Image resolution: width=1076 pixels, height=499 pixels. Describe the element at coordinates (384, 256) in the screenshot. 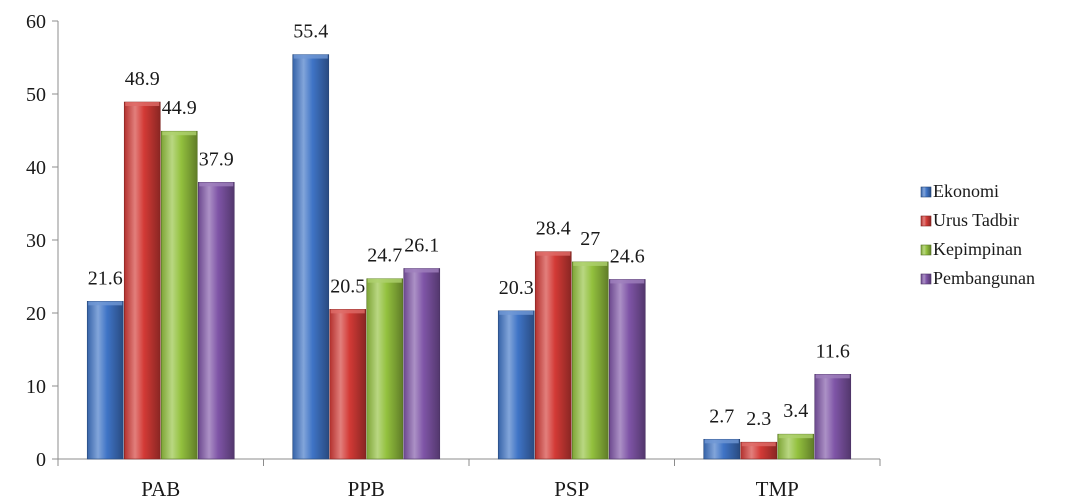

I see `data-label: 24.7` at that location.